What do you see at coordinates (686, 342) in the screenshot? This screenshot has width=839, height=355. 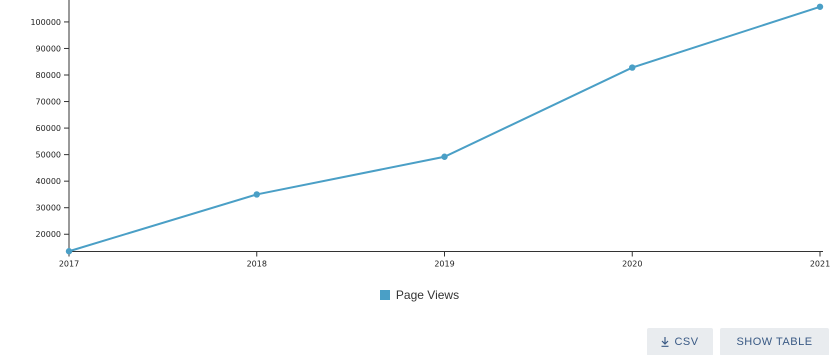 I see `csv-button-label: CSV` at bounding box center [686, 342].